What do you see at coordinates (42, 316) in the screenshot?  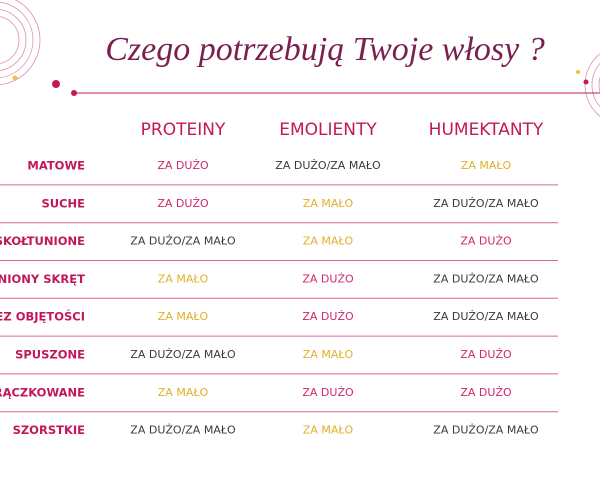 I see `row-label: EZ OBJĘTOŚCI` at bounding box center [42, 316].